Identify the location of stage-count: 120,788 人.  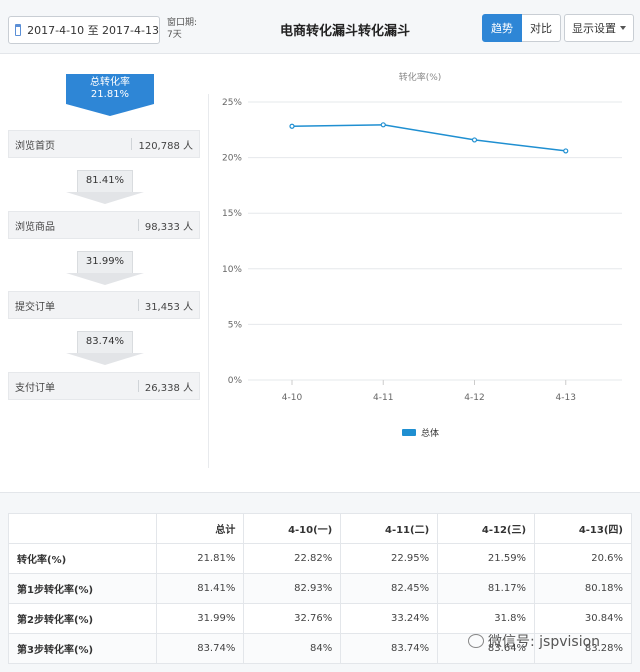
(165, 146).